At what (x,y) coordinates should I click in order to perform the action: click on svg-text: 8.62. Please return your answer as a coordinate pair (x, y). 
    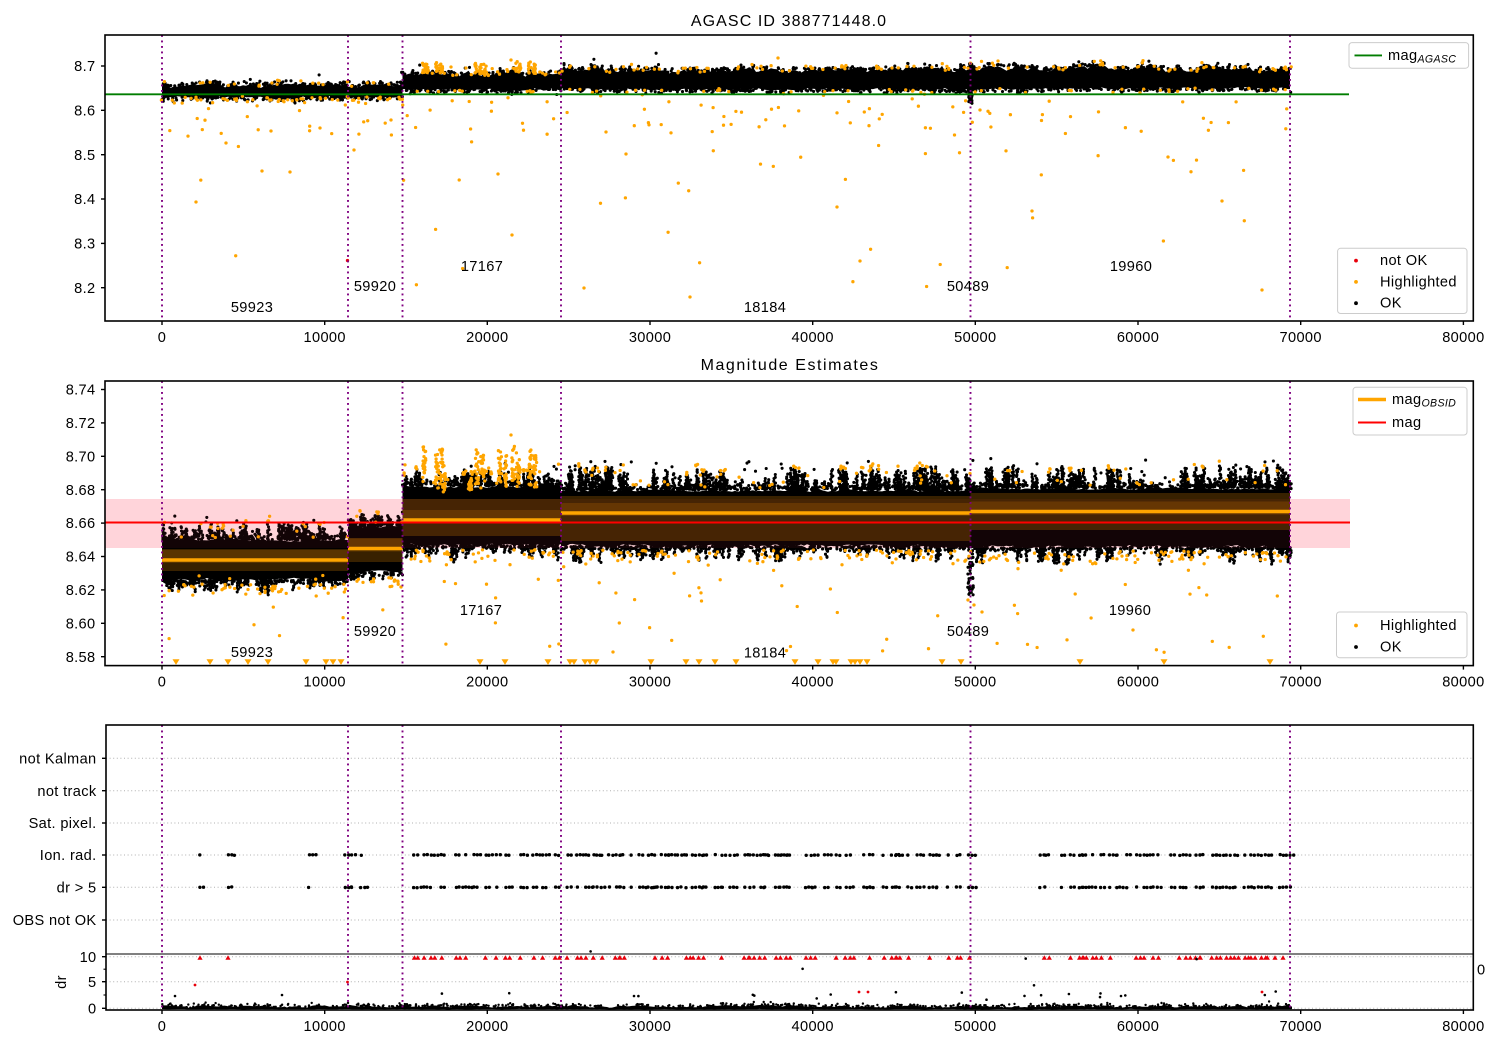
    Looking at the image, I should click on (81, 591).